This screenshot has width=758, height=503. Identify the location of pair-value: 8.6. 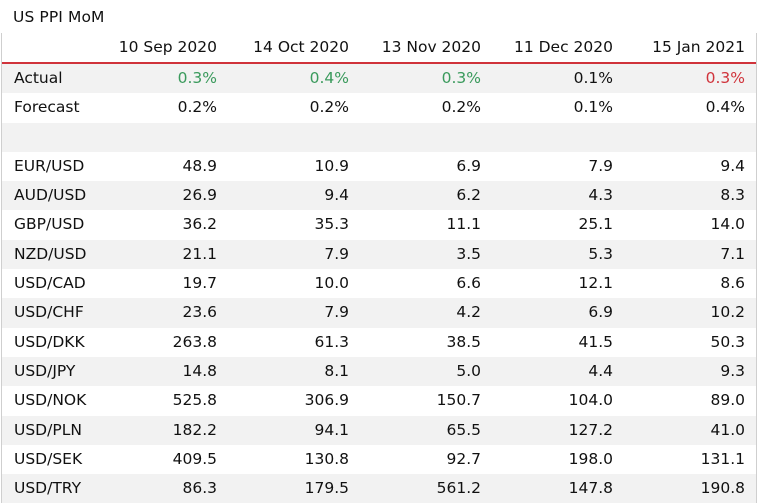
(732, 283).